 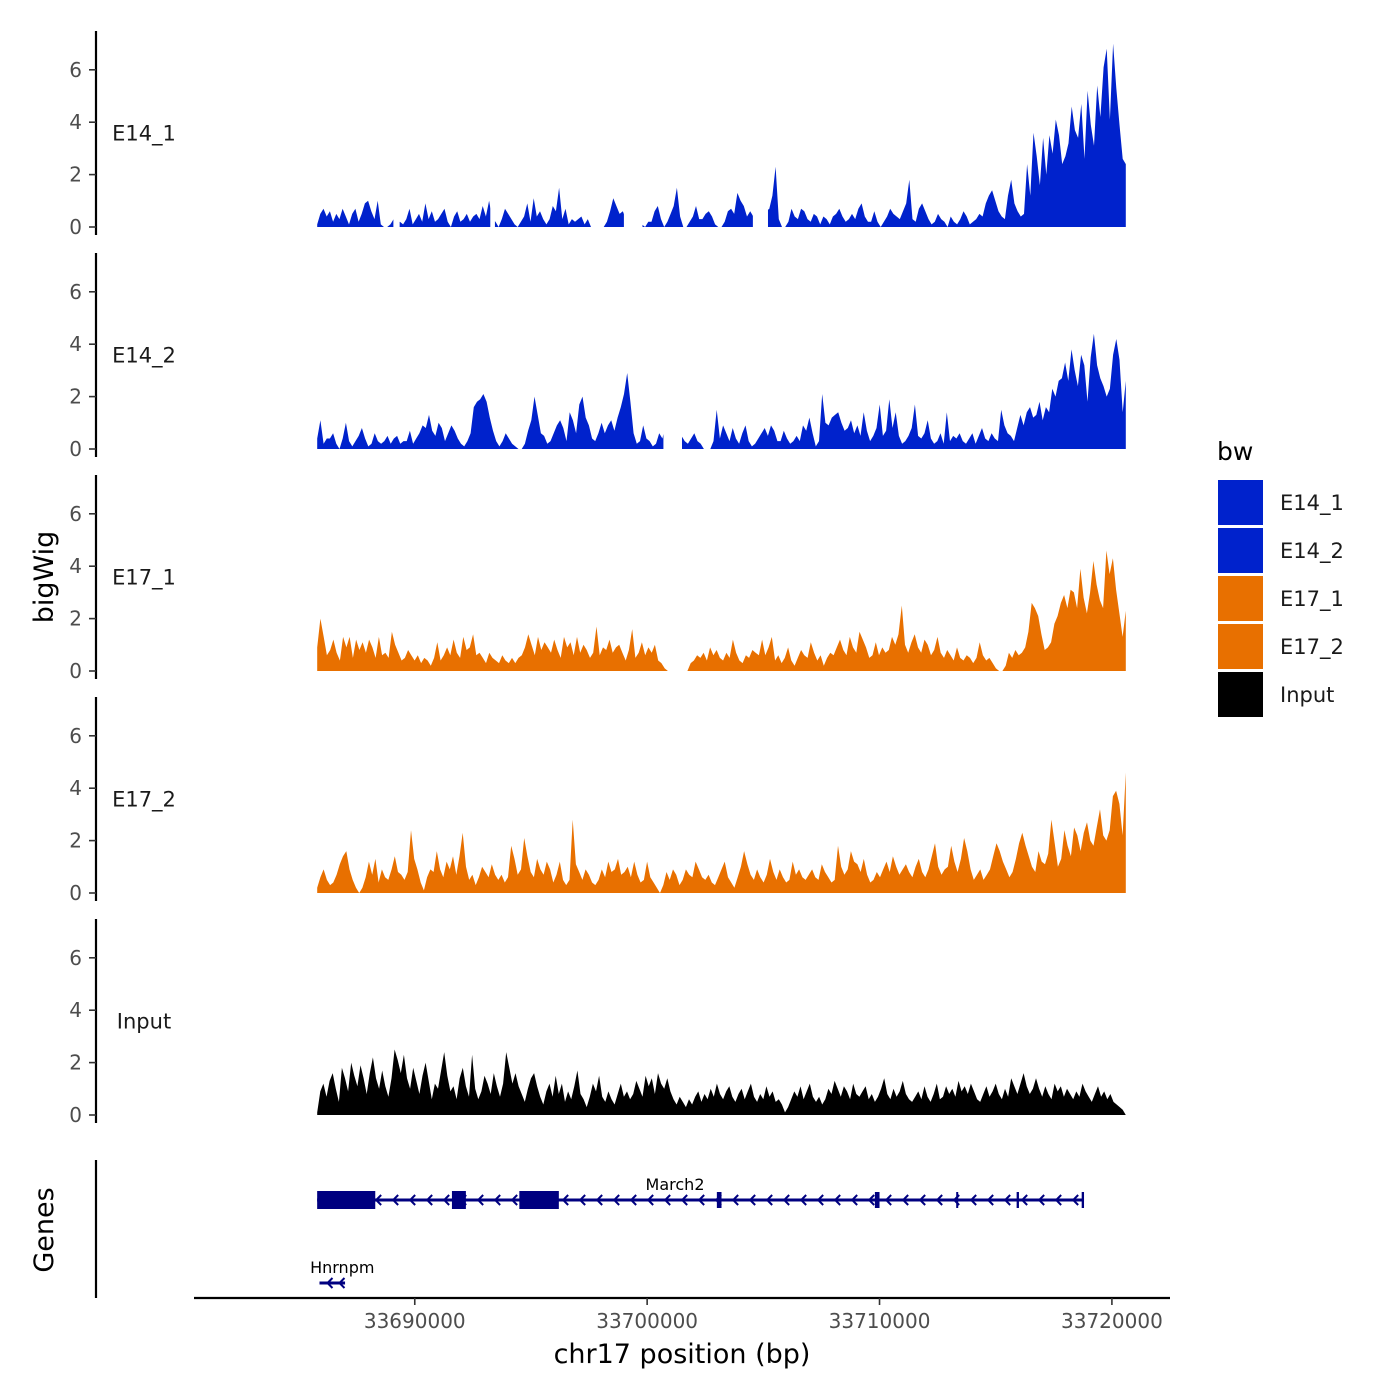 I want to click on gene-March2: March2, so click(x=701, y=1192).